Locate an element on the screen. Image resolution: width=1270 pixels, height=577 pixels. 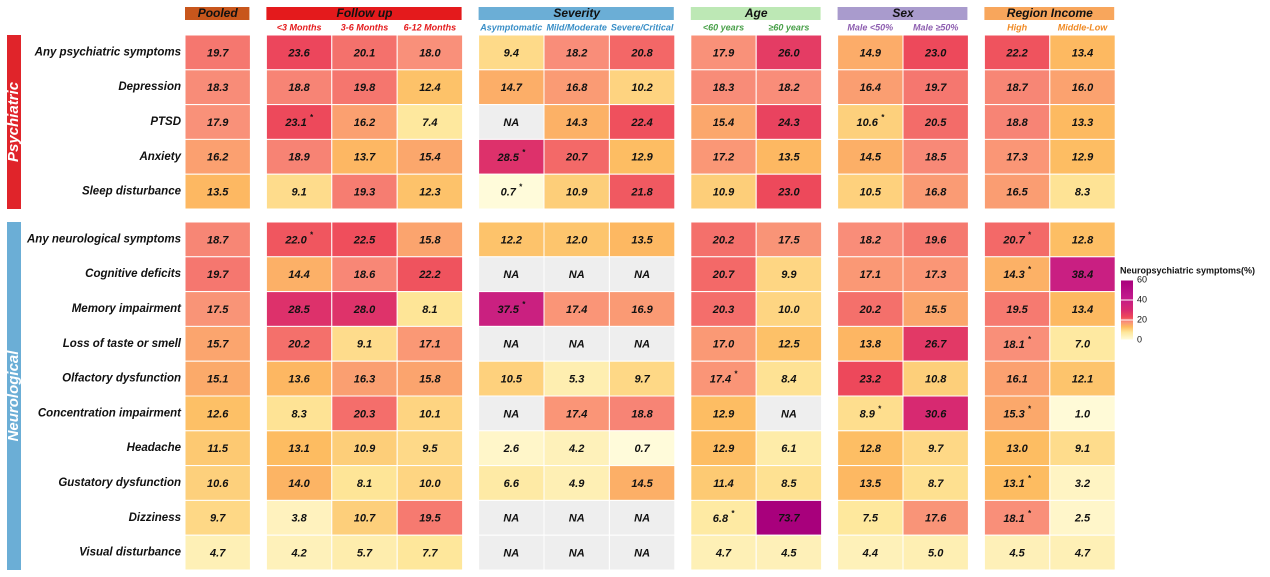
cell-label: 28.5 * is located at coordinates (511, 156).